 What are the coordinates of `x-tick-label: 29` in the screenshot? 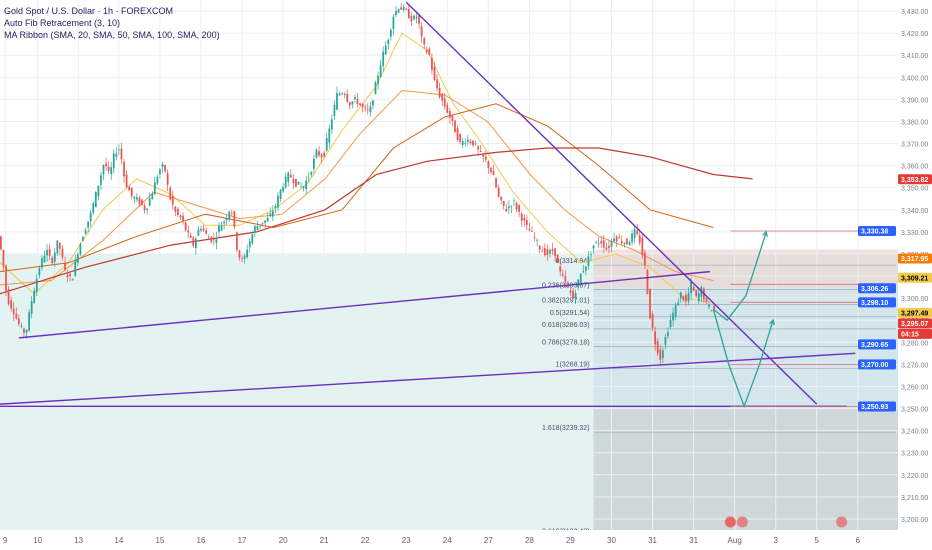 It's located at (570, 540).